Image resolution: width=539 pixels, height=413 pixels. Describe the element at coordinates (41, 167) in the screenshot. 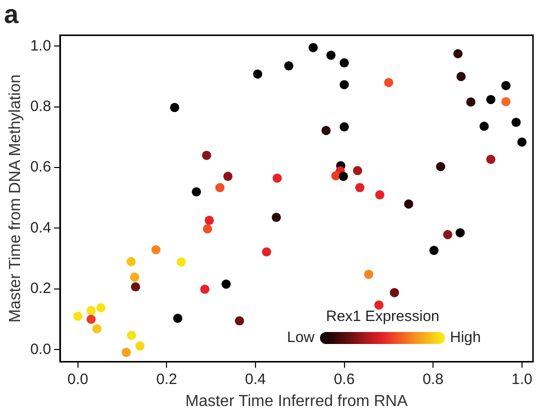

I see `y-tick-label: 0.6` at that location.